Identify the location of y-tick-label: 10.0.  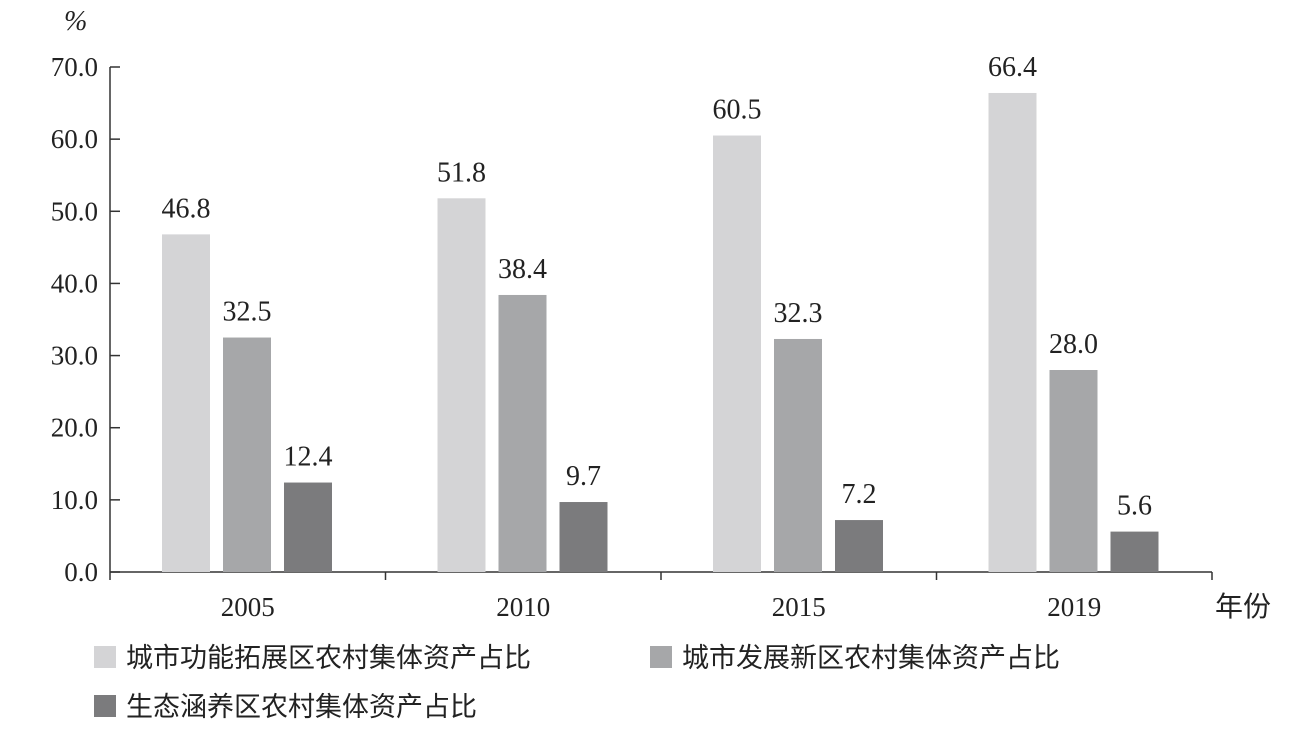
(74, 500).